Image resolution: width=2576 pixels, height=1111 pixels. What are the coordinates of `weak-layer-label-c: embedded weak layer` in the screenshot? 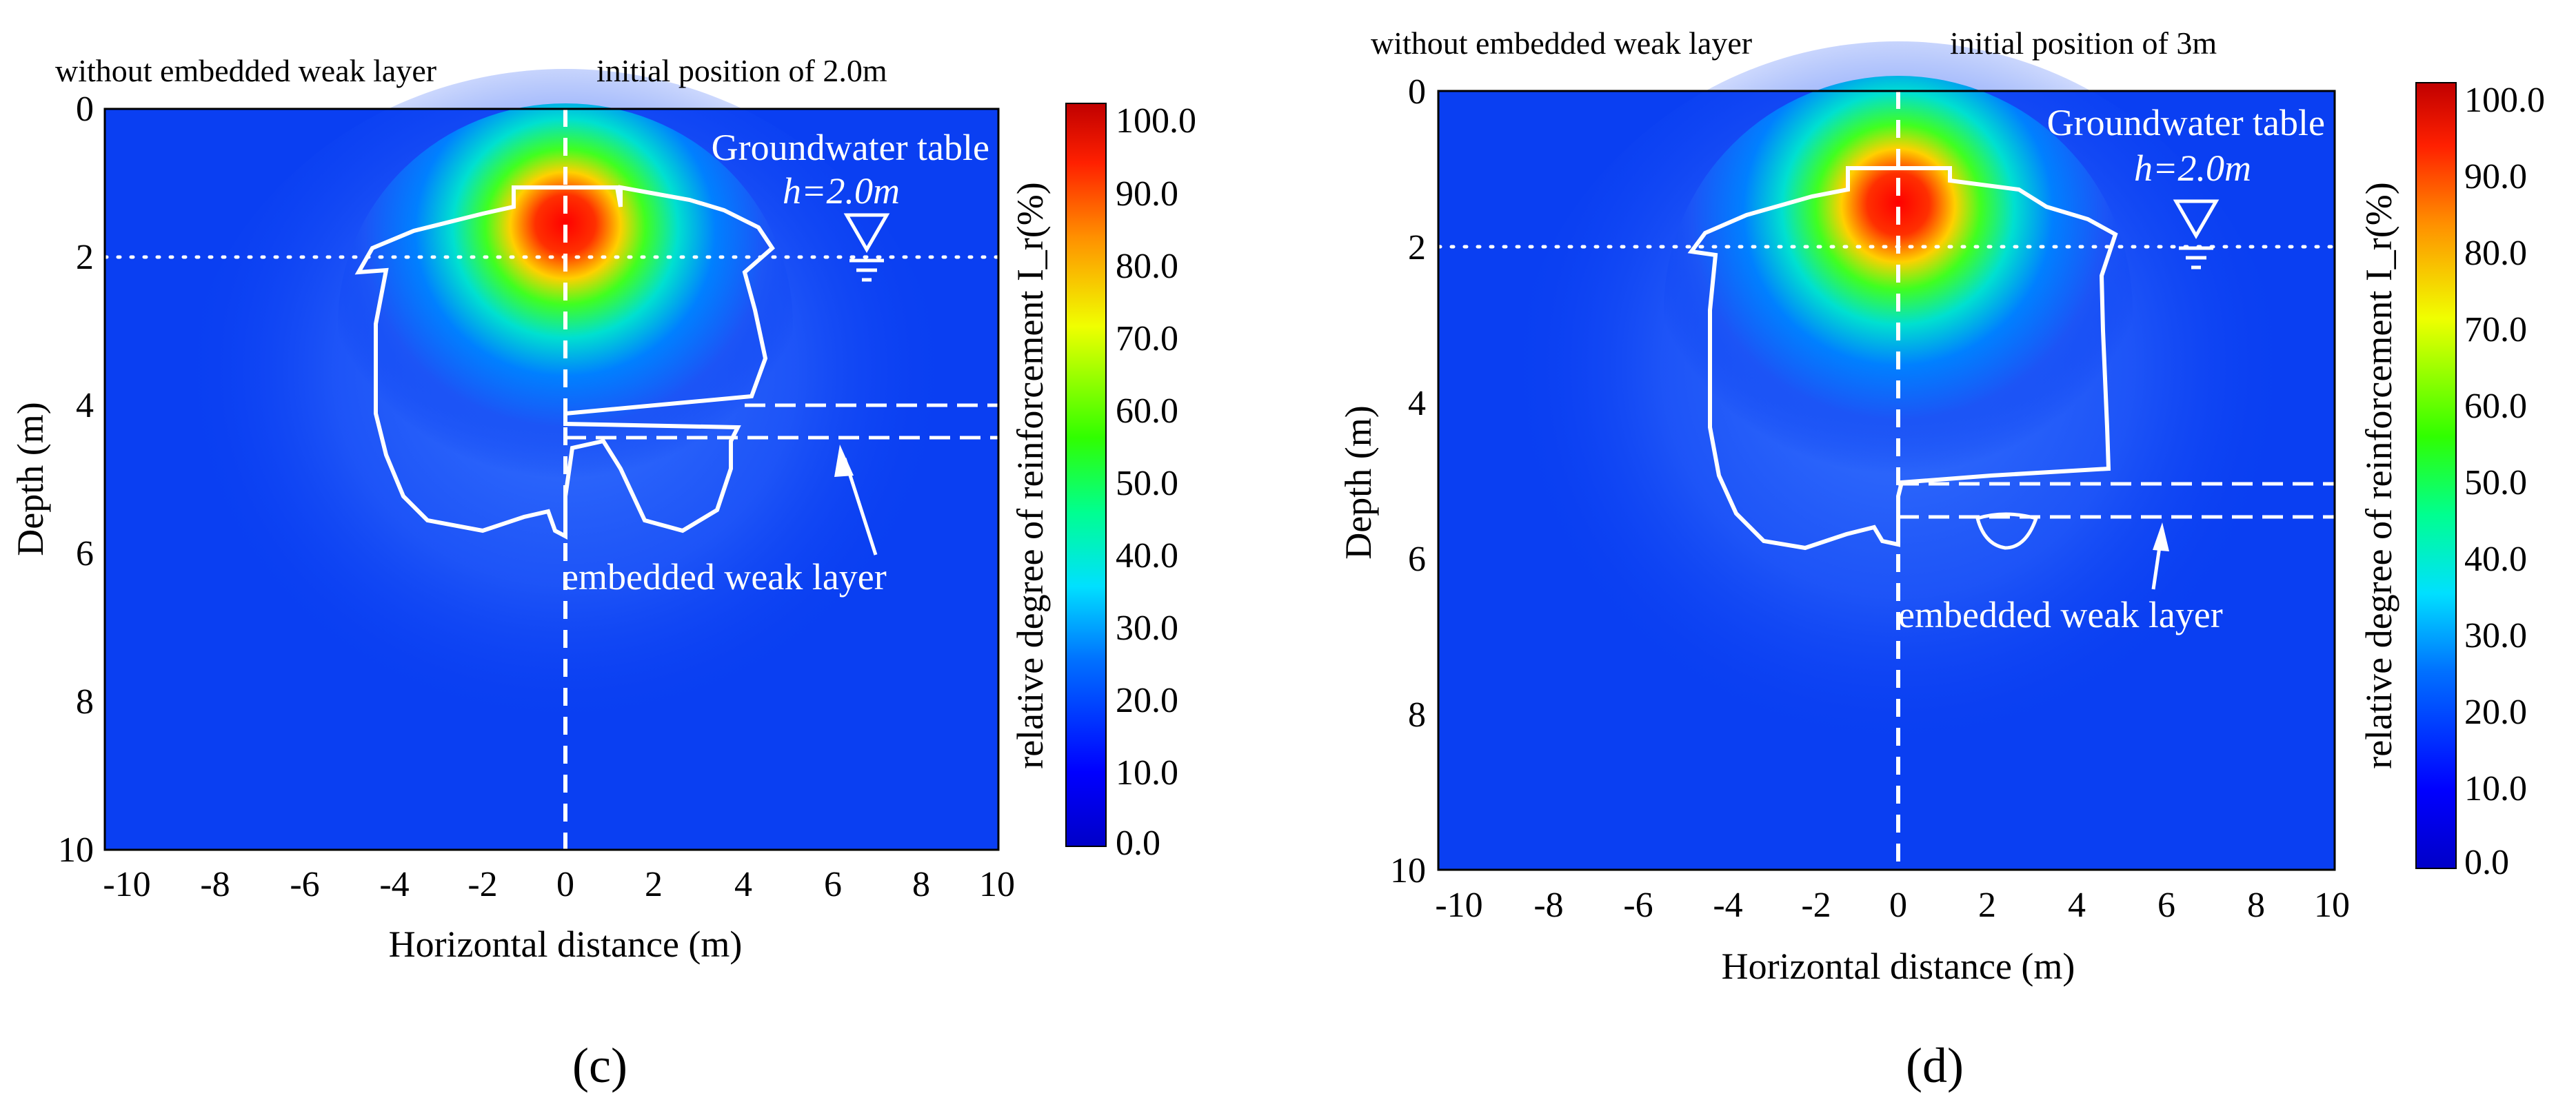 It's located at (724, 577).